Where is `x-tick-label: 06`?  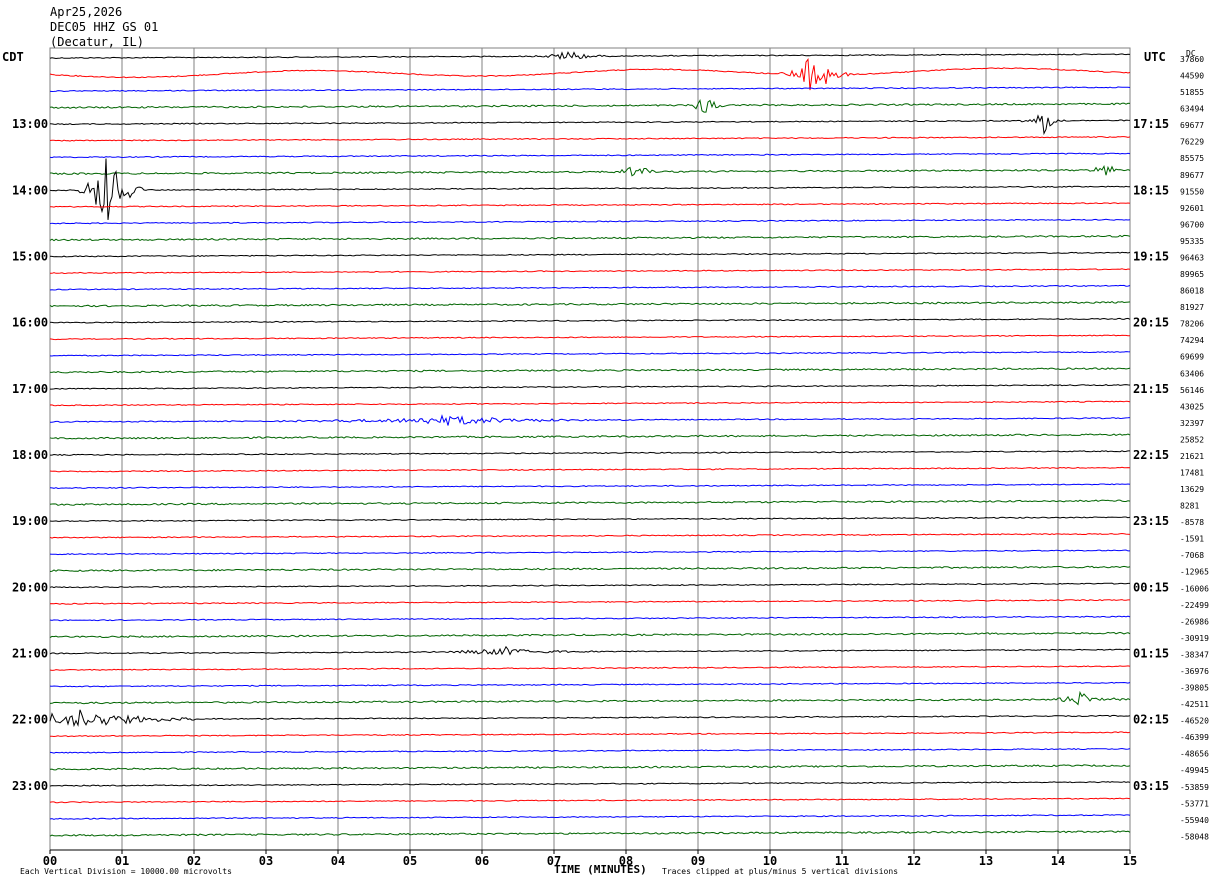 x-tick-label: 06 is located at coordinates (482, 861).